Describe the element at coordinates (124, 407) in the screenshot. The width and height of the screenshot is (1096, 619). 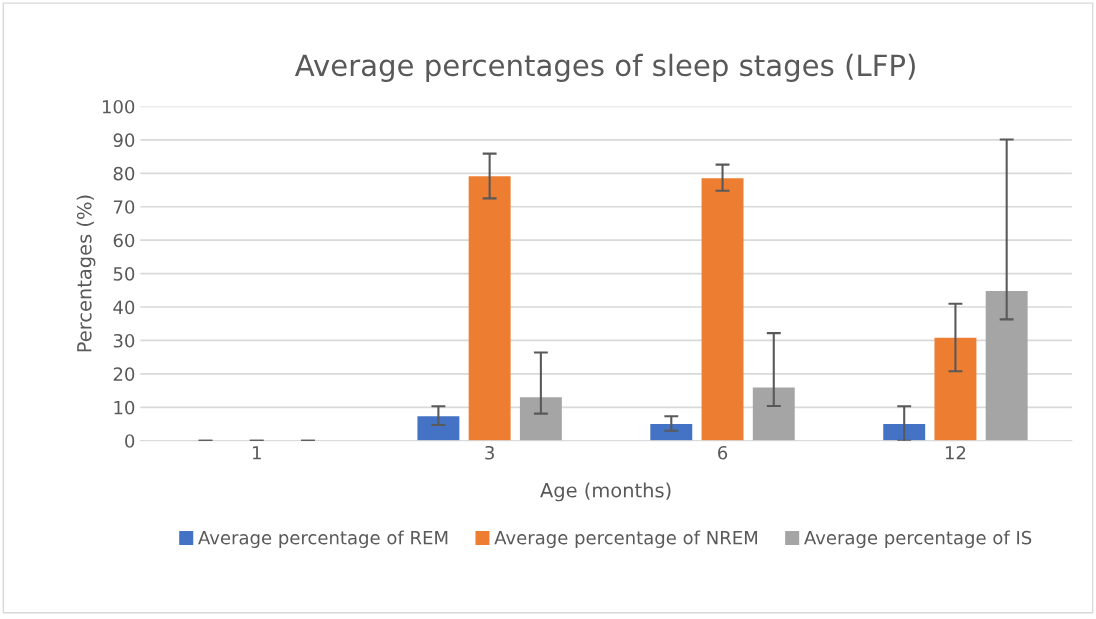
I see `y-tick-label: 10` at that location.